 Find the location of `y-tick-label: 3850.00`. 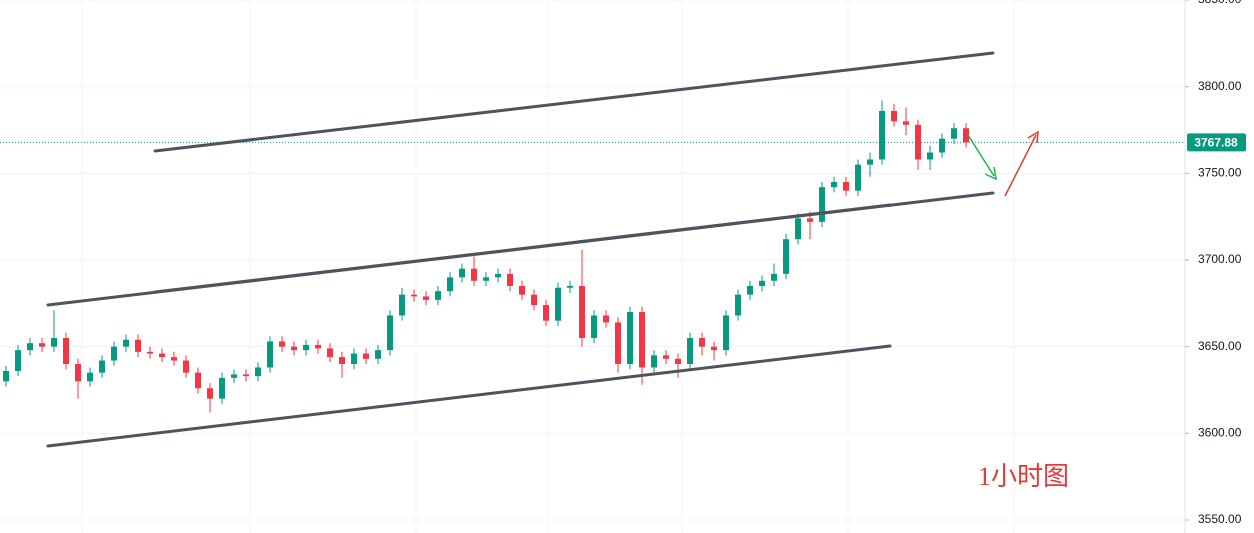

y-tick-label: 3850.00 is located at coordinates (1220, 3).